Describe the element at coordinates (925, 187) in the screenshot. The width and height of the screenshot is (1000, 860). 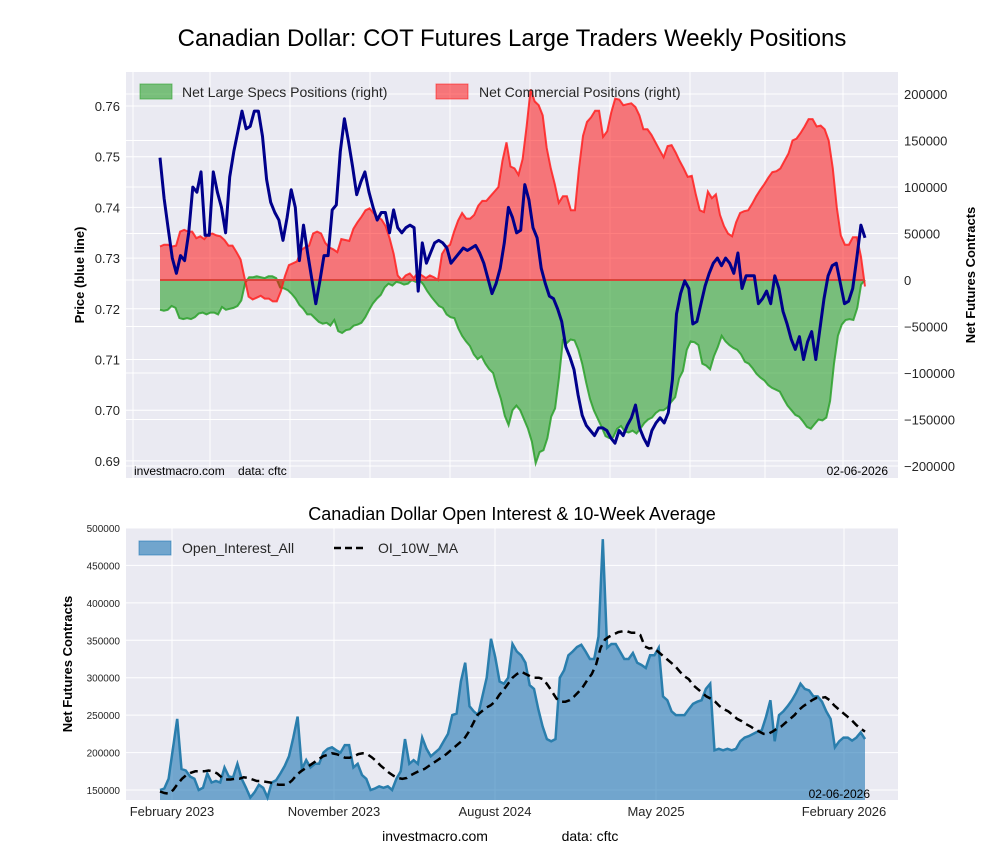
I see `y-tick-label-contracts: 100000` at that location.